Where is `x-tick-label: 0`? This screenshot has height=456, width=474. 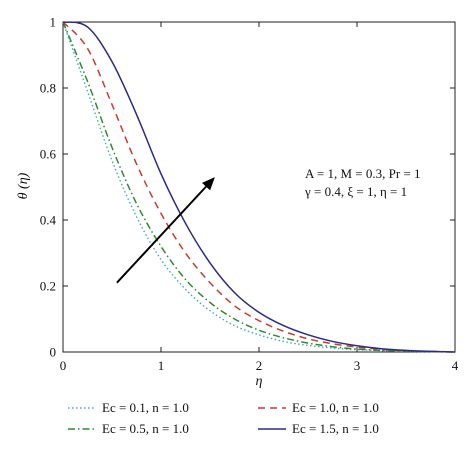 x-tick-label: 0 is located at coordinates (63, 365).